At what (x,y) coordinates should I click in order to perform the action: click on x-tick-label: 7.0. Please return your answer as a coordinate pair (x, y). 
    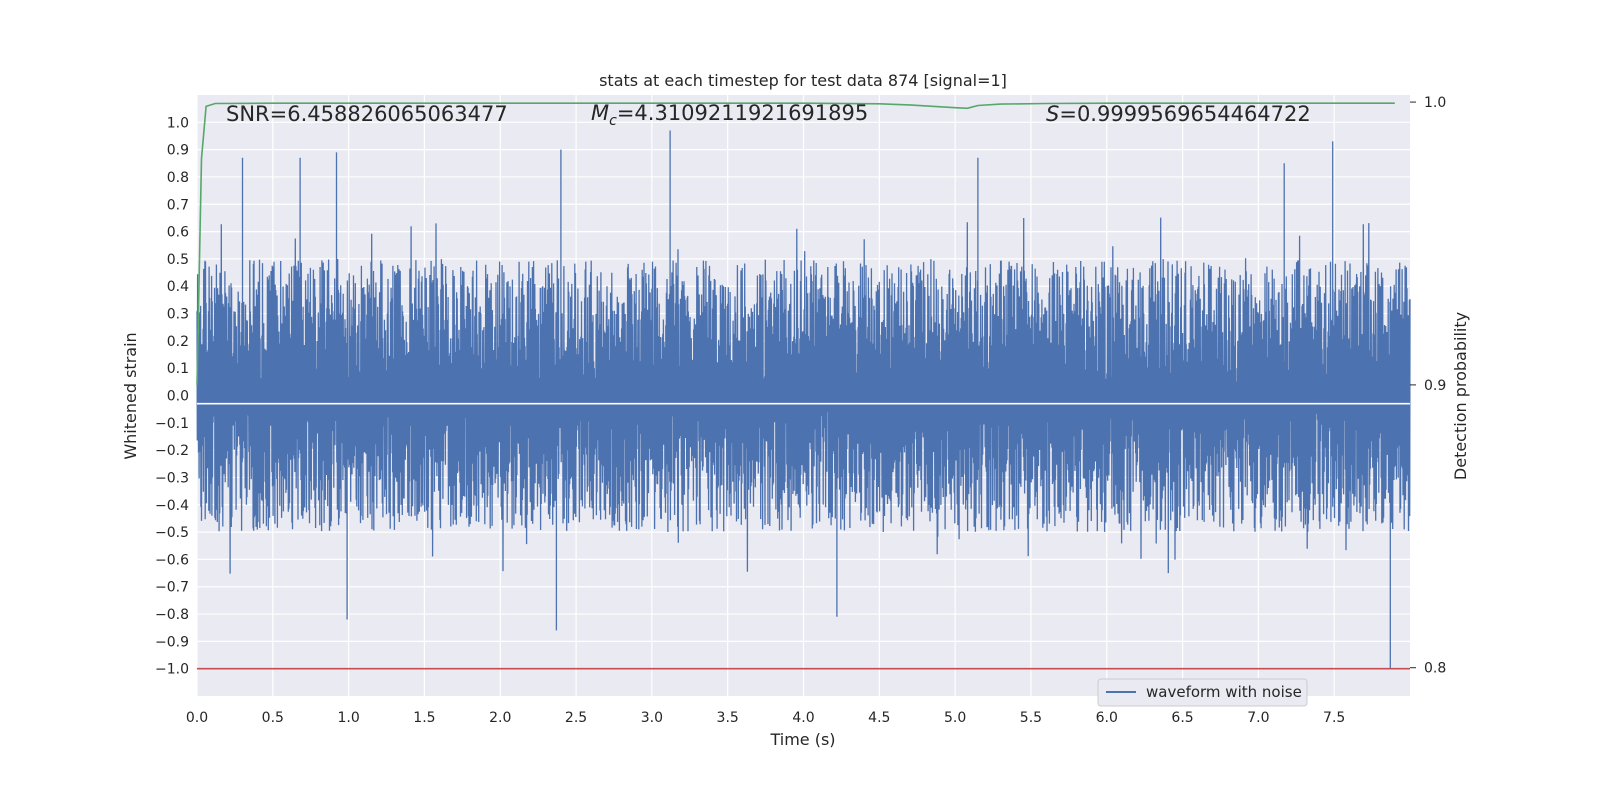
    Looking at the image, I should click on (1258, 718).